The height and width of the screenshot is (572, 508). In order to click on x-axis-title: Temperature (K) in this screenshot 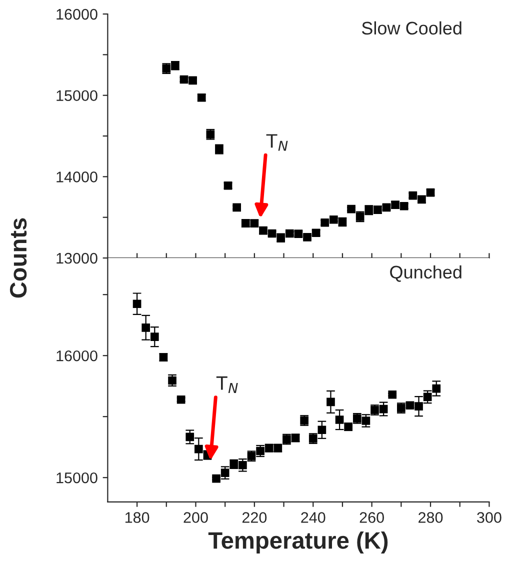, I will do `click(298, 543)`.